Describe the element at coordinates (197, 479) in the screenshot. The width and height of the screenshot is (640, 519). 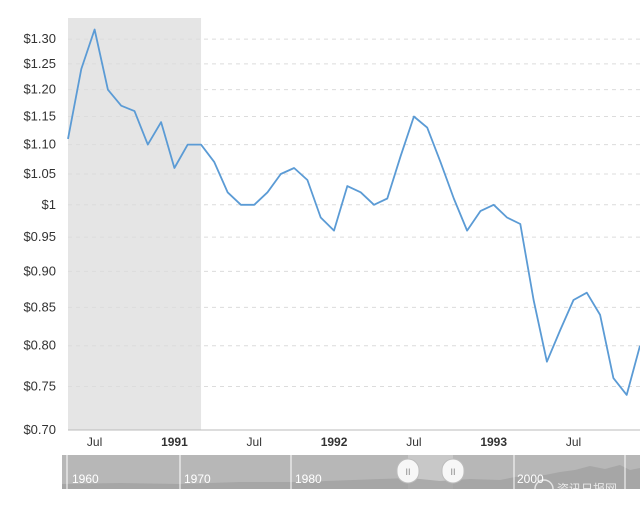
I see `navigator-label-1970: 1970` at that location.